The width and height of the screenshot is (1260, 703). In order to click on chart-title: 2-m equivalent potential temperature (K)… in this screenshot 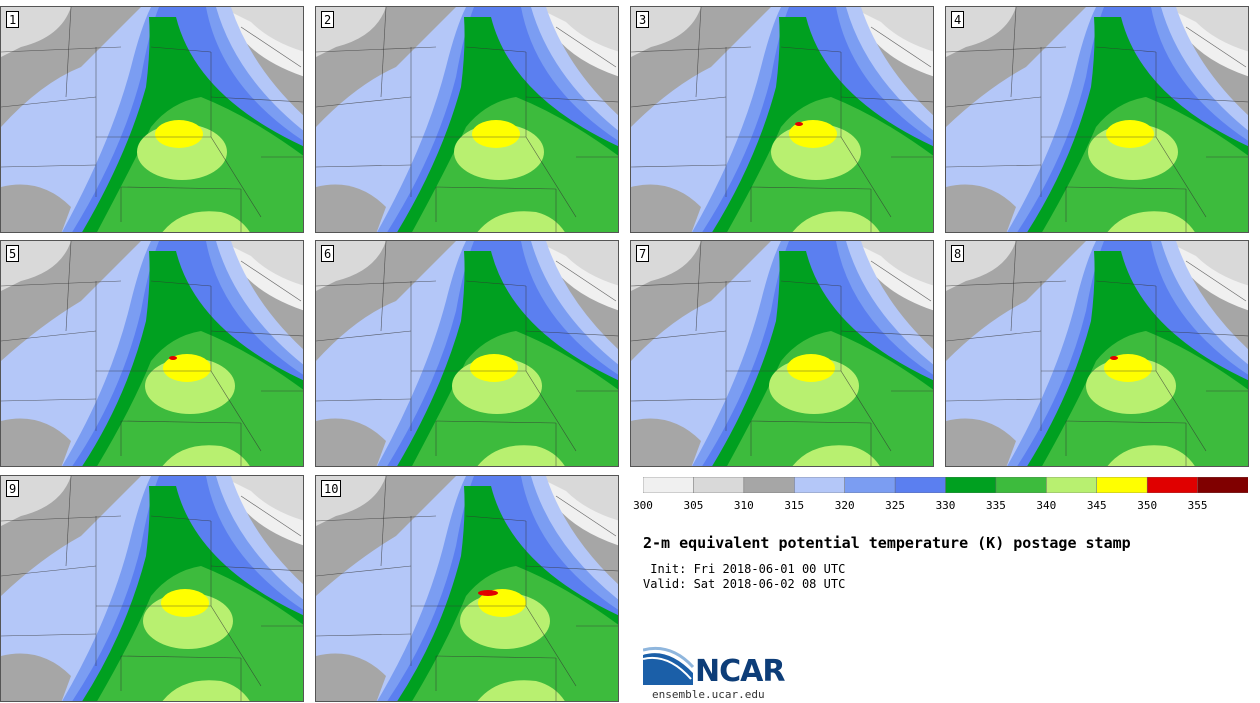, I will do `click(887, 543)`.